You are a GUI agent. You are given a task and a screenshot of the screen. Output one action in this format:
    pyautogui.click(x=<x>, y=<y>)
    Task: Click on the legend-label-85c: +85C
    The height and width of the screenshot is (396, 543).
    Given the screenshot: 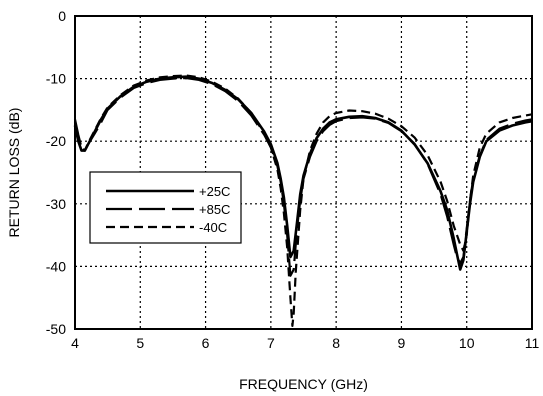 What is the action you would take?
    pyautogui.click(x=214, y=209)
    